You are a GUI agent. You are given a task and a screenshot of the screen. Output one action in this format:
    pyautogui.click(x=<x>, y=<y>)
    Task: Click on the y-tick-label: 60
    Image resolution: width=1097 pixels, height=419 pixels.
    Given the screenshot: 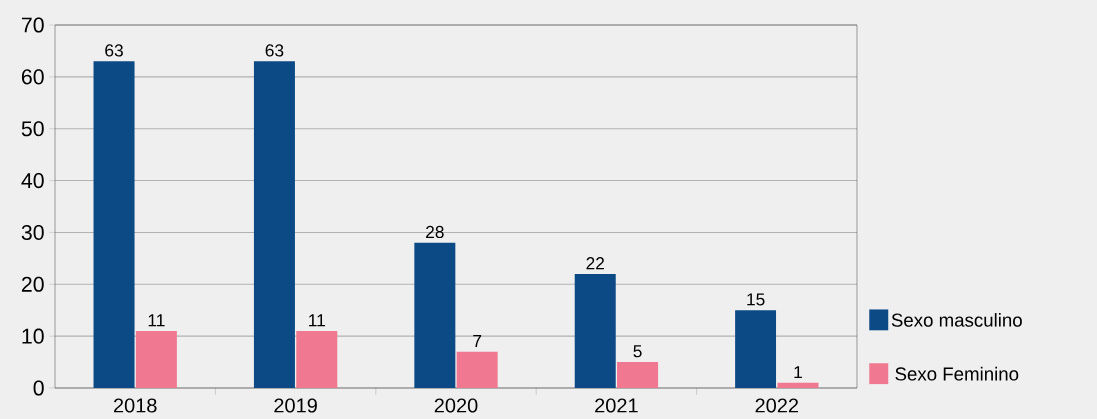 What is the action you would take?
    pyautogui.click(x=32, y=77)
    